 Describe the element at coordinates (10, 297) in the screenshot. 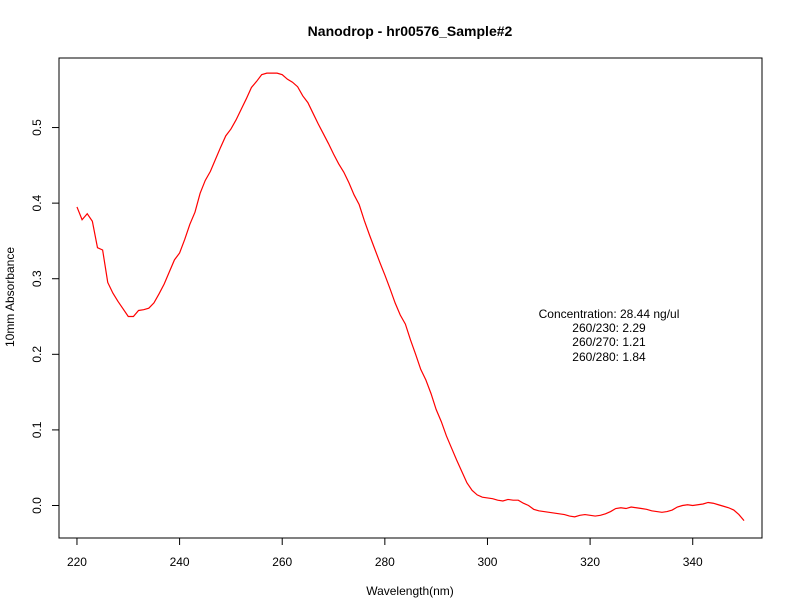

I see `y-axis-label: 10mm Absorbance` at that location.